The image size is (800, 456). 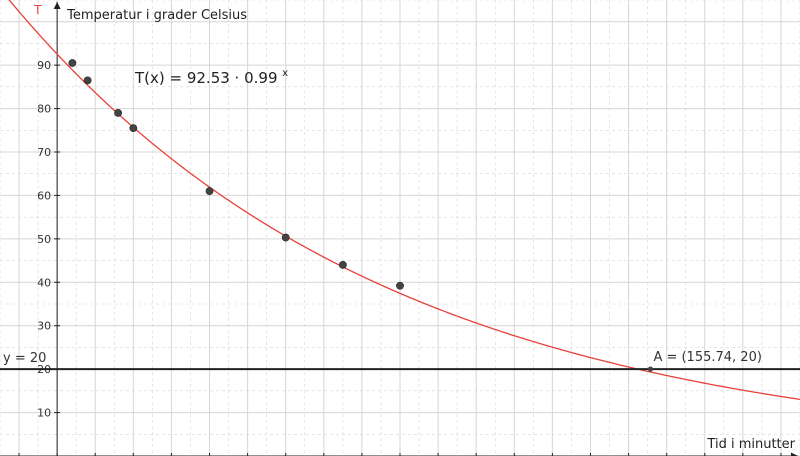 What do you see at coordinates (44, 152) in the screenshot?
I see `y-tick-label: 70` at bounding box center [44, 152].